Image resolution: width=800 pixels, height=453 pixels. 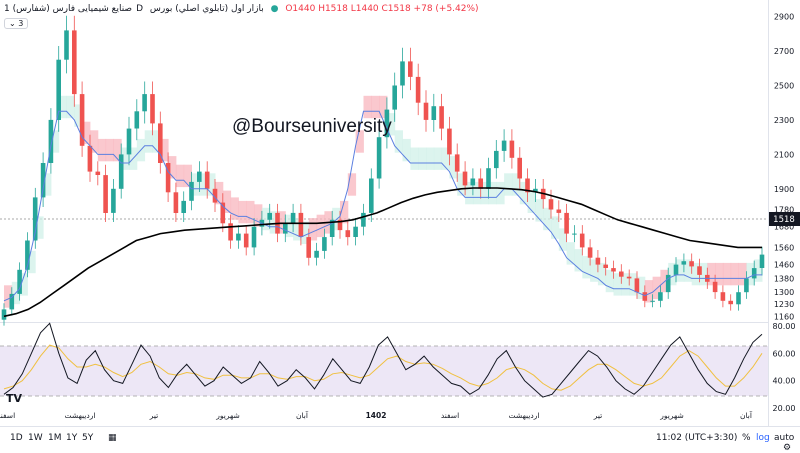 I want to click on calendar-icon: ▦, so click(x=112, y=438).